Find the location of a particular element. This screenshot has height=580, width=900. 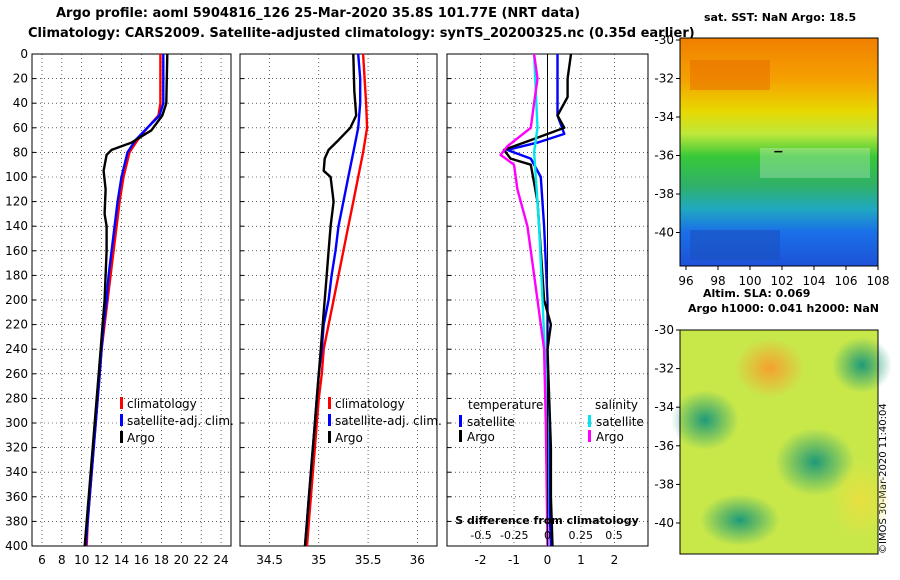

lon-tick-label: 98 is located at coordinates (717, 281).